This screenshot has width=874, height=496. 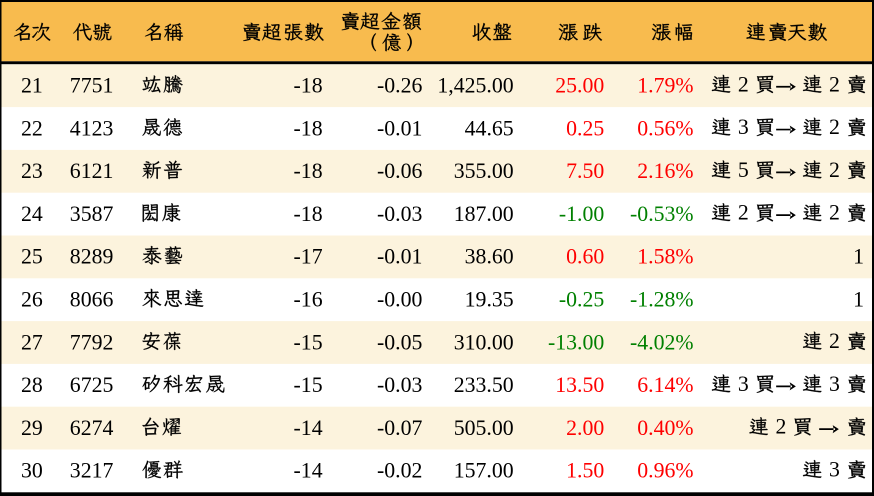 What do you see at coordinates (92, 128) in the screenshot?
I see `svg-text: 4123` at bounding box center [92, 128].